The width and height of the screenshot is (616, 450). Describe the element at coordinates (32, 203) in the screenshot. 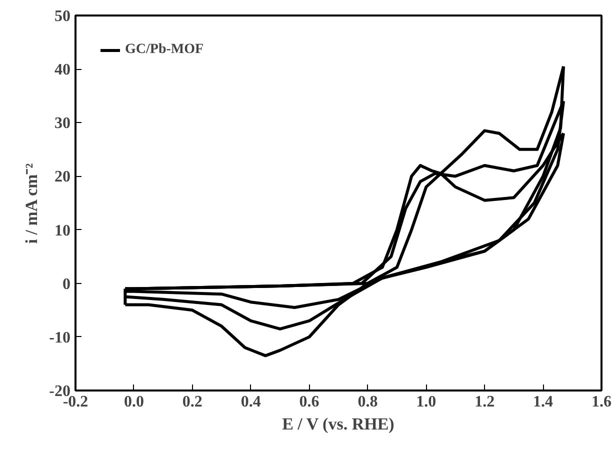

I see `y-axis-title: i / mA cm⁻²` at that location.